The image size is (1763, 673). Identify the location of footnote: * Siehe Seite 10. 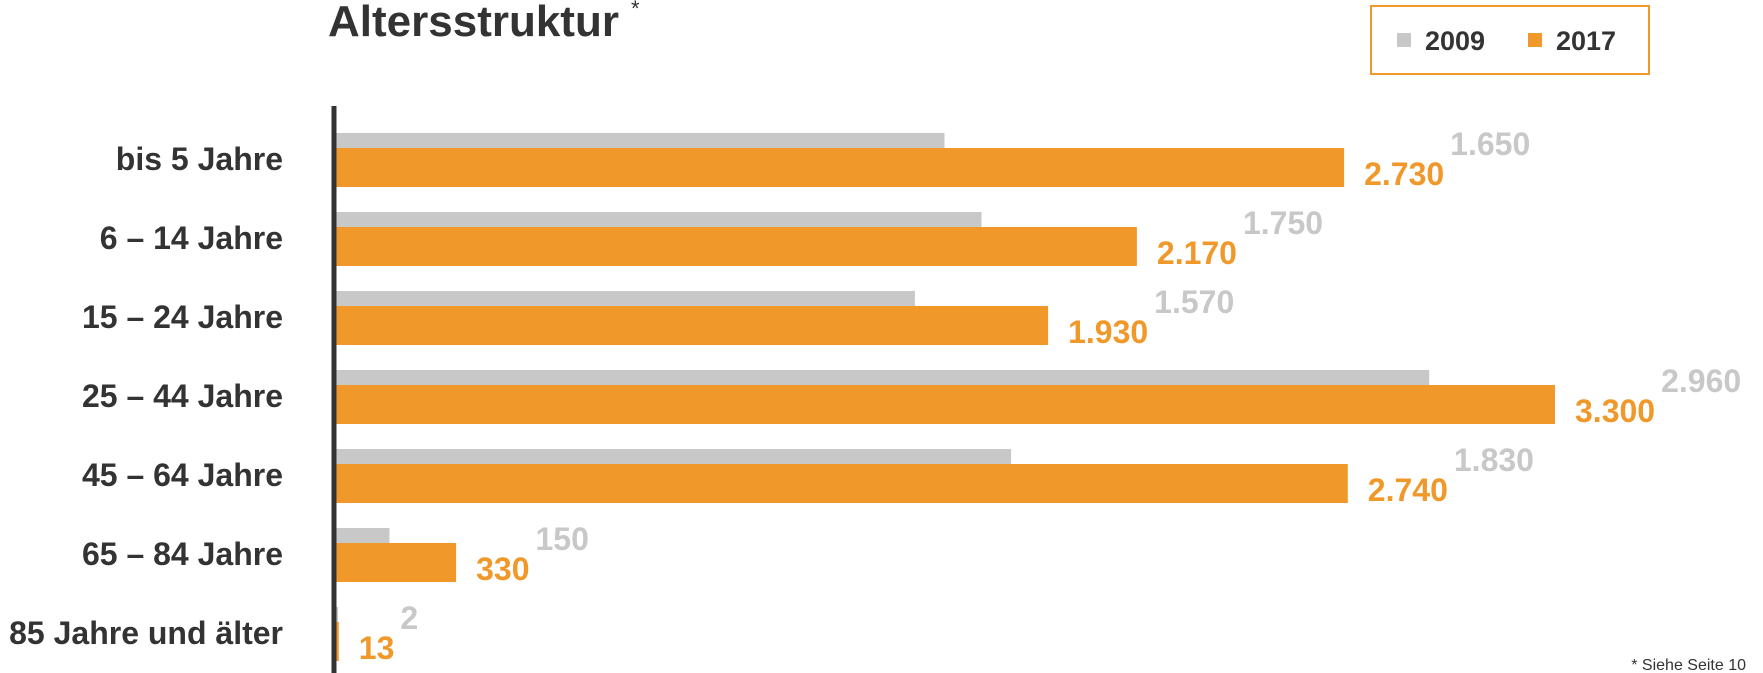
(1688, 665).